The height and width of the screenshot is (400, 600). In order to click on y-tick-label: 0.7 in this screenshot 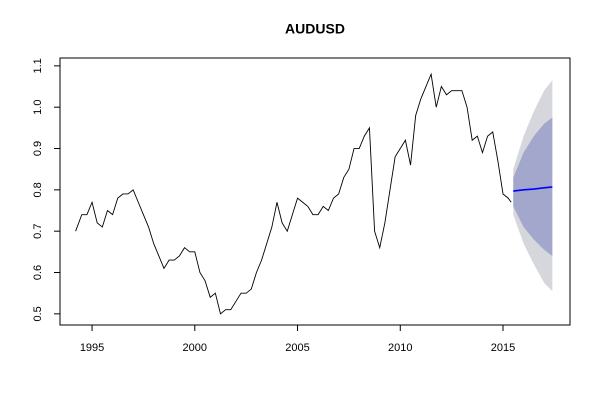, I will do `click(38, 231)`.